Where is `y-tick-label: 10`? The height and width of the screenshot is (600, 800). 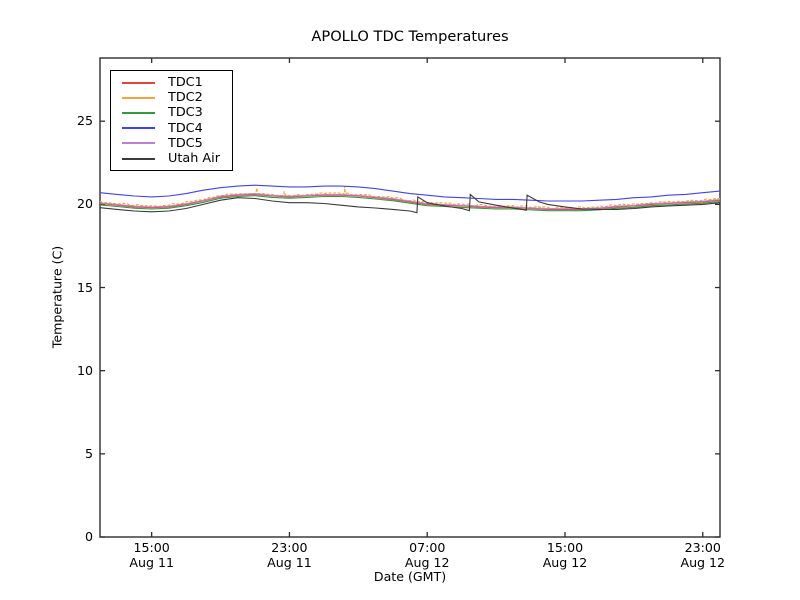
y-tick-label: 10 is located at coordinates (84, 370).